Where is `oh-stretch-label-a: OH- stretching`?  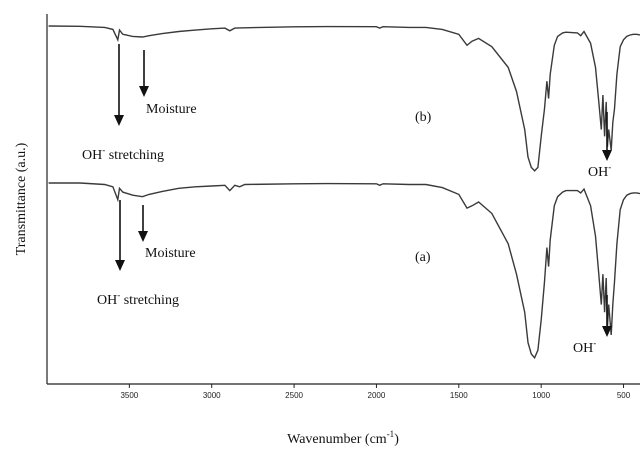
oh-stretch-label-a: OH- stretching is located at coordinates (138, 299).